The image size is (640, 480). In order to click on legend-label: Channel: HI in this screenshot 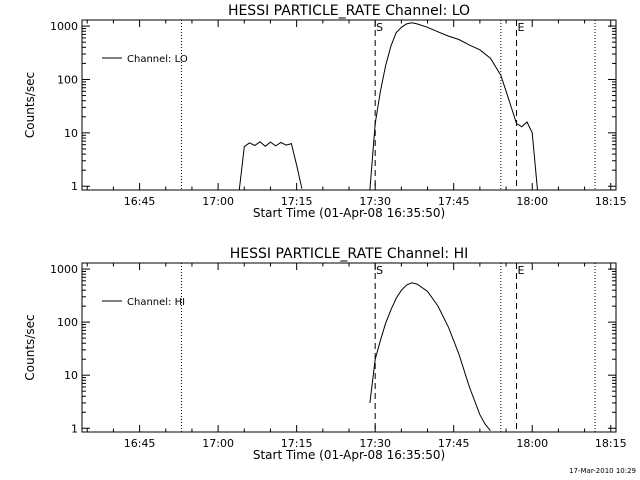, I will do `click(156, 302)`.